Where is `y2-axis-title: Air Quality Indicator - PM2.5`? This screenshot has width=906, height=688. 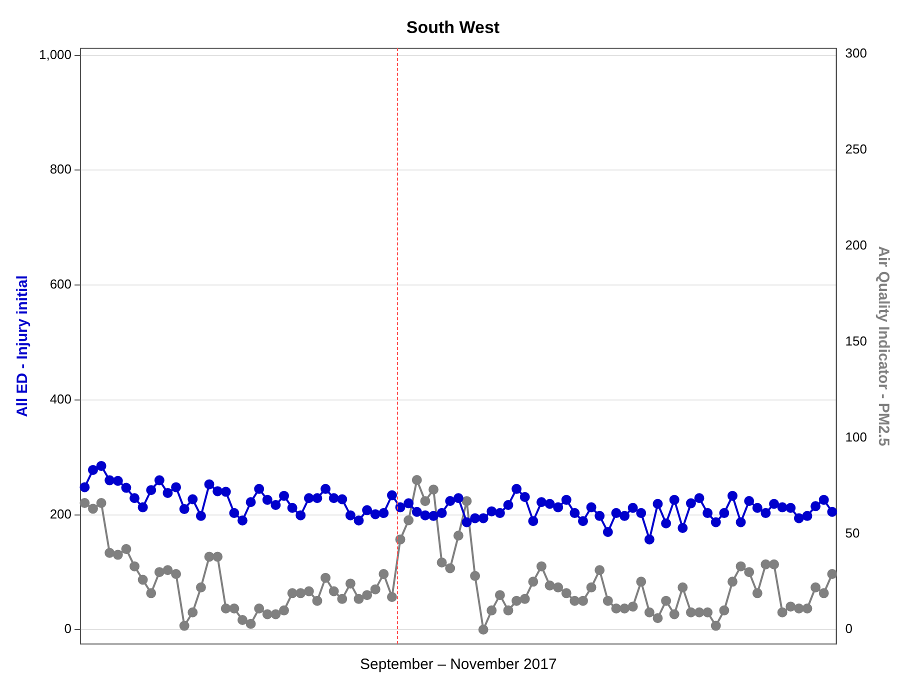 y2-axis-title: Air Quality Indicator - PM2.5 is located at coordinates (883, 346).